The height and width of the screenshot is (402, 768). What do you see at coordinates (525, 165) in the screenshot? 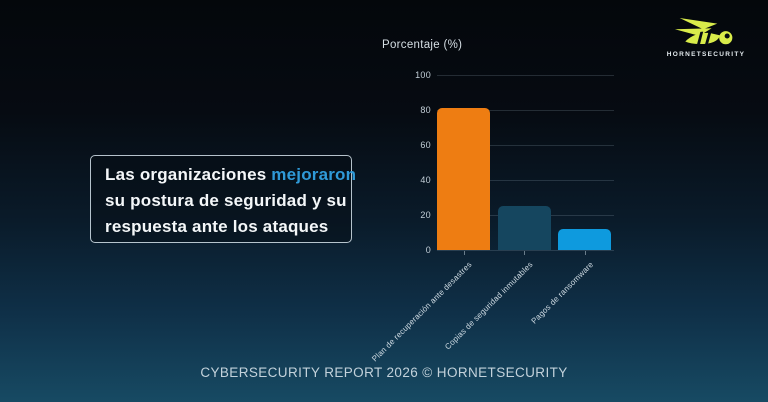
I see `plot-area` at bounding box center [525, 165].